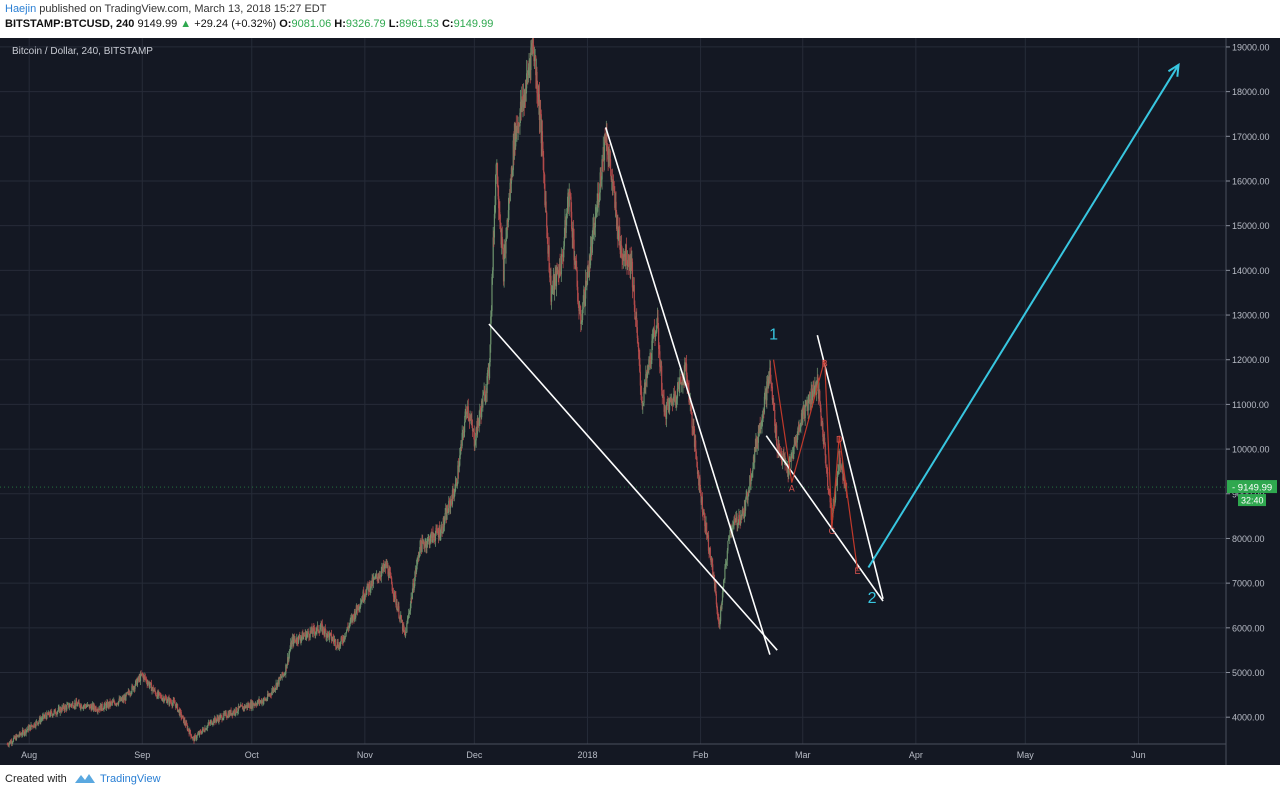 The image size is (1280, 793). What do you see at coordinates (21, 9) in the screenshot?
I see `author-link: Haejin` at bounding box center [21, 9].